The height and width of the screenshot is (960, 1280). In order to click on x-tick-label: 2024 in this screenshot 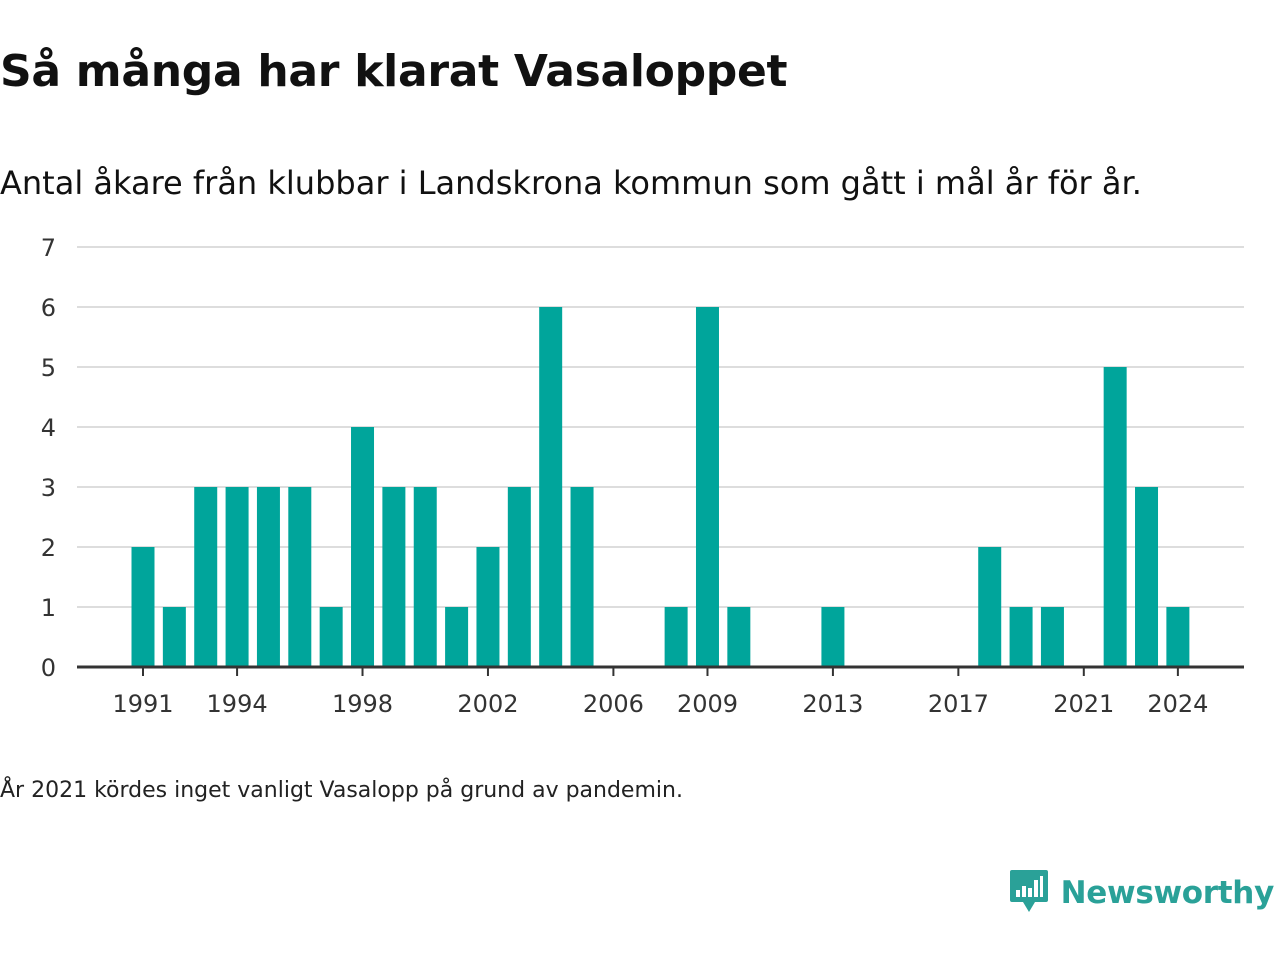, I will do `click(1177, 704)`.